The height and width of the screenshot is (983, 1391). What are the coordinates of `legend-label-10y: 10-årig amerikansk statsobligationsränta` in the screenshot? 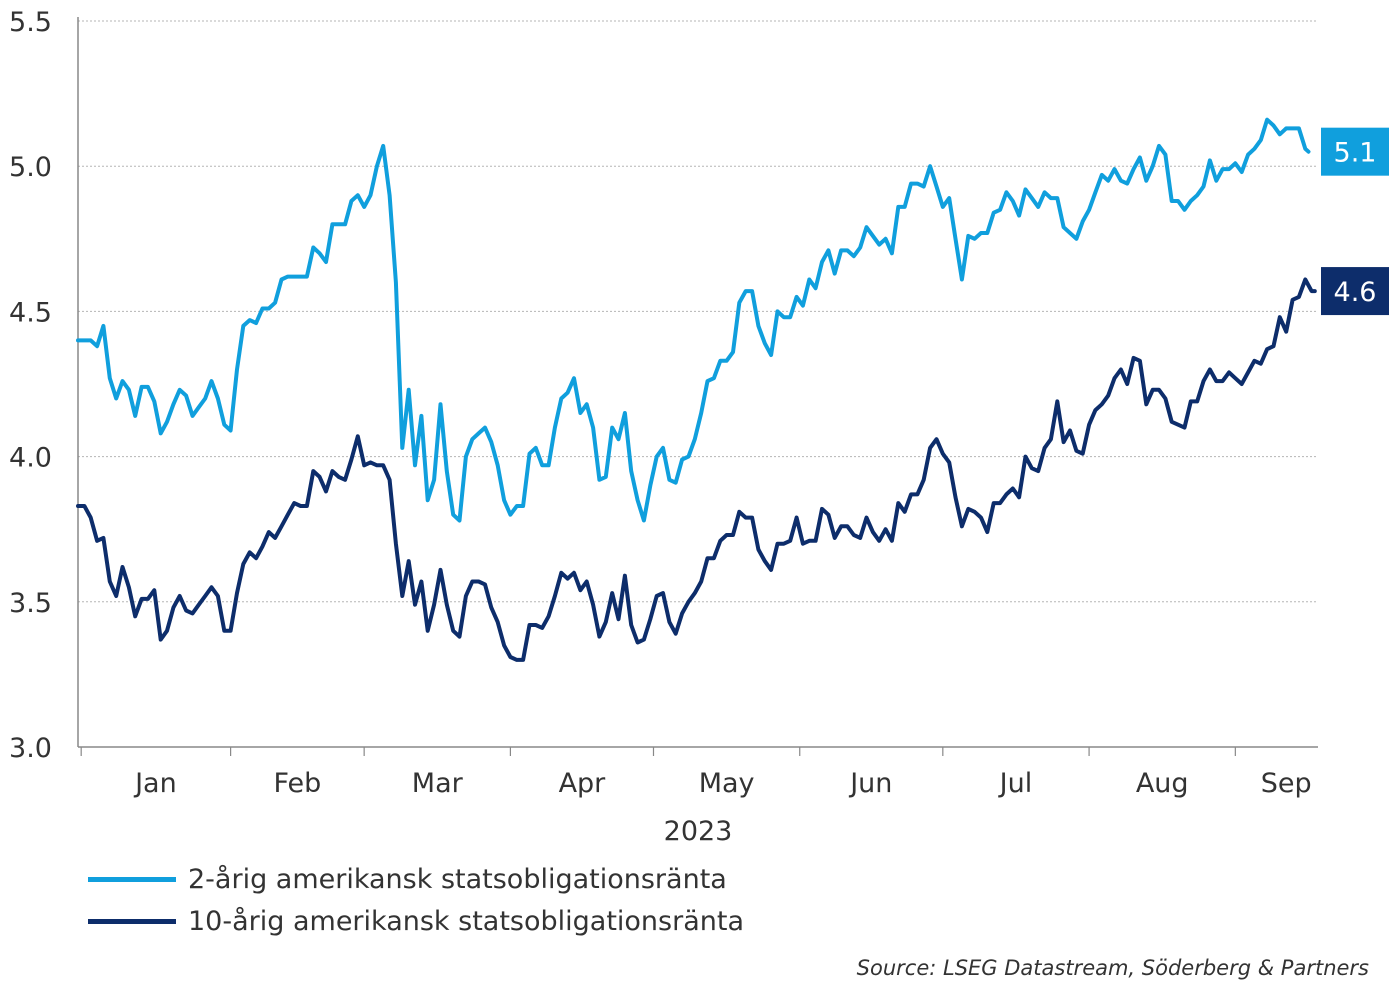 It's located at (466, 921).